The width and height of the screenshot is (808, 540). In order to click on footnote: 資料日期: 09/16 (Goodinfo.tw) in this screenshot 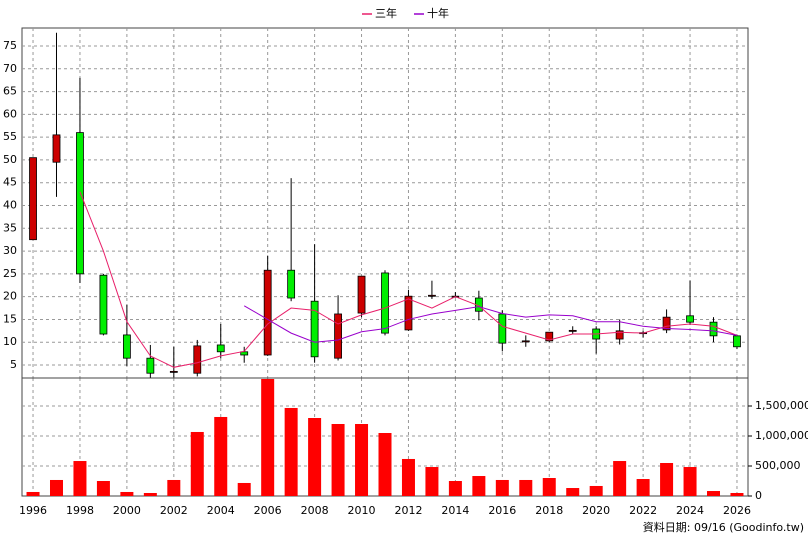, I will do `click(723, 527)`.